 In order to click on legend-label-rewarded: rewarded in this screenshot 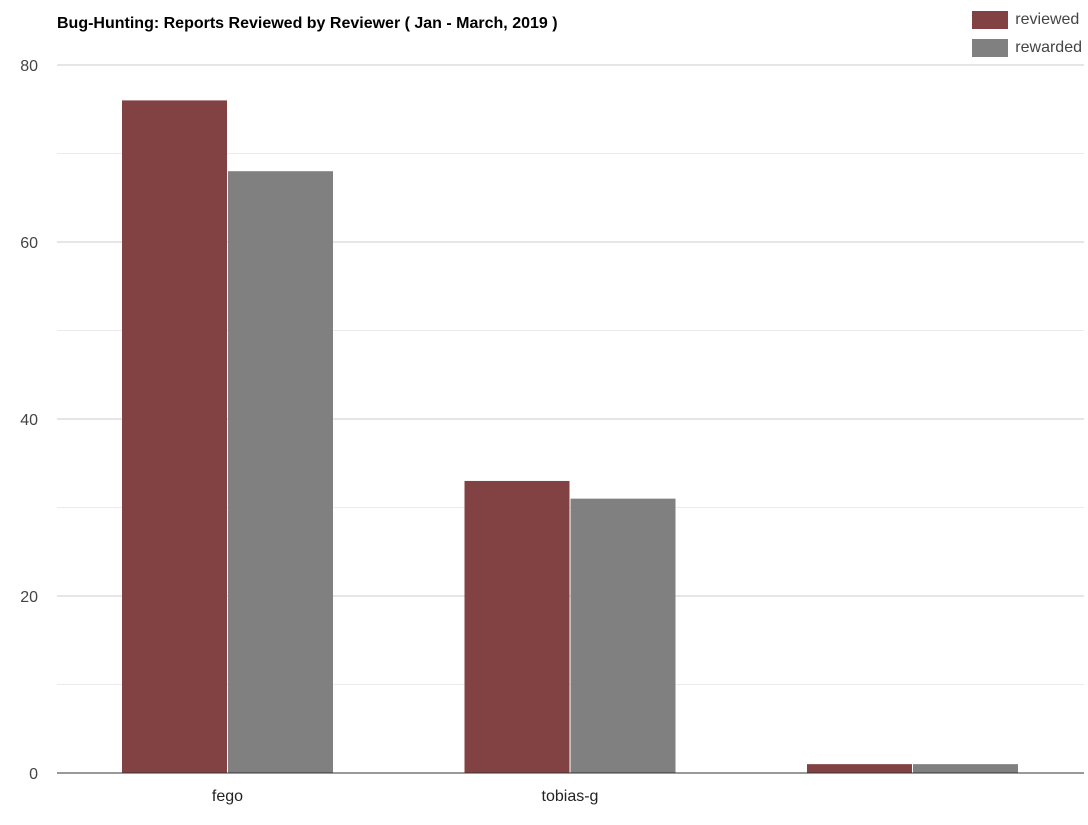, I will do `click(1048, 47)`.